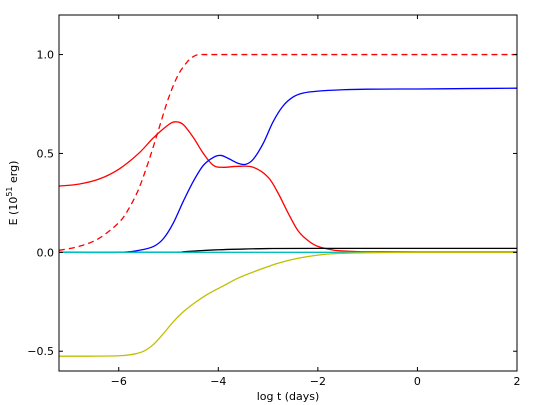  I want to click on y-tick-label: −0.5, so click(40, 351).